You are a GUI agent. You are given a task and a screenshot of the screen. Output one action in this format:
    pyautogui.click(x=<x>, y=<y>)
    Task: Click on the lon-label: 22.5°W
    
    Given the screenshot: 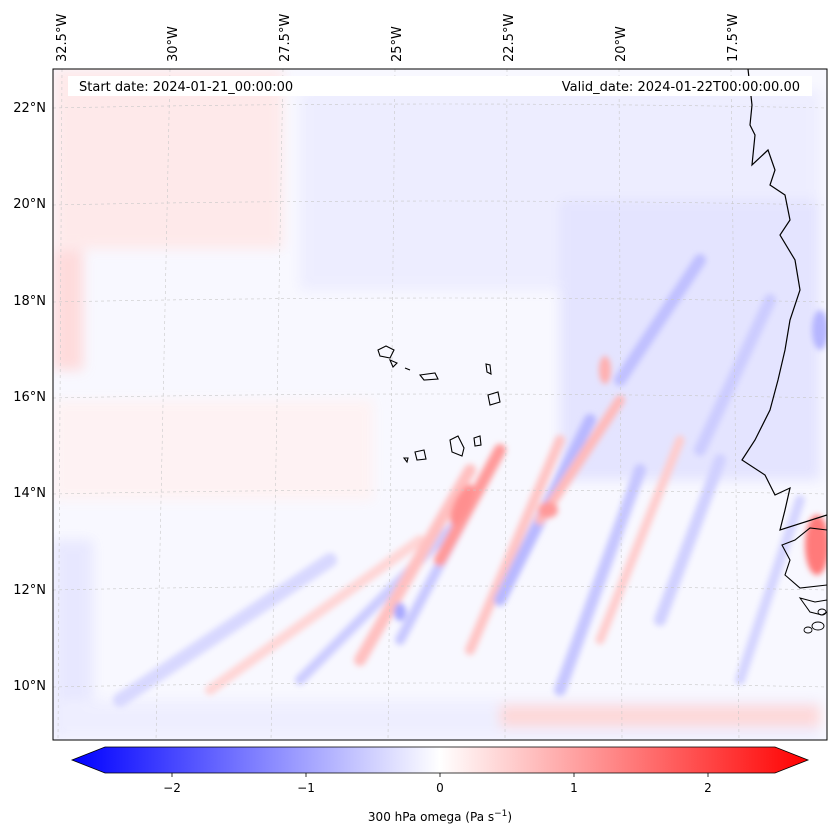 What is the action you would take?
    pyautogui.click(x=509, y=38)
    